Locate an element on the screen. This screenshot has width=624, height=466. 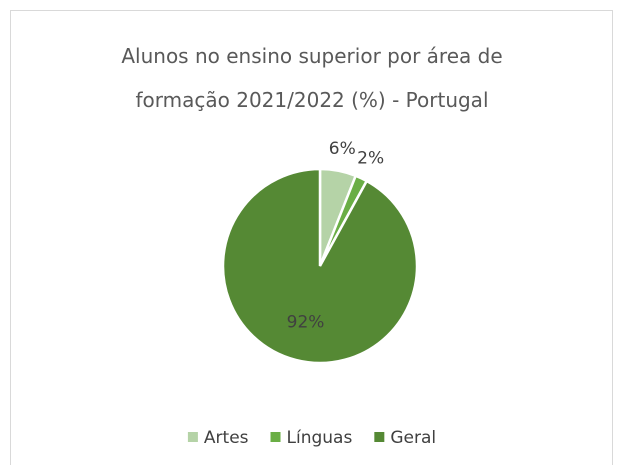
legend-label: Línguas is located at coordinates (320, 438).